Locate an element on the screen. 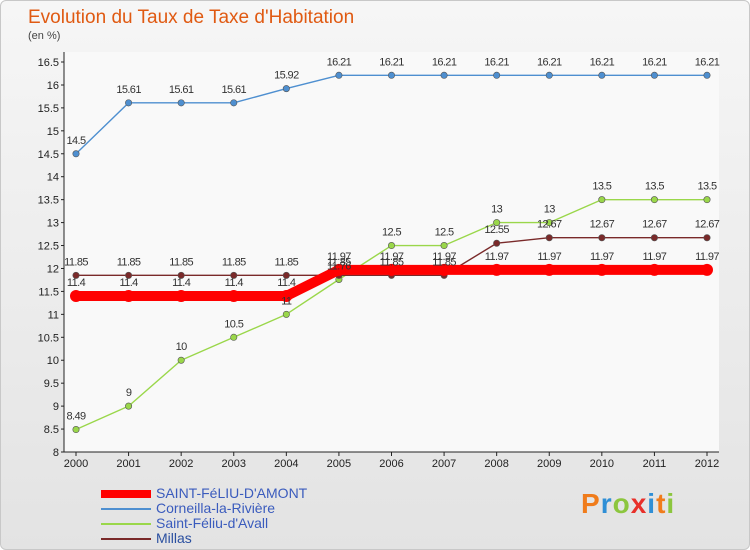 The height and width of the screenshot is (550, 750). y-tick-label: 12.5 is located at coordinates (48, 247).